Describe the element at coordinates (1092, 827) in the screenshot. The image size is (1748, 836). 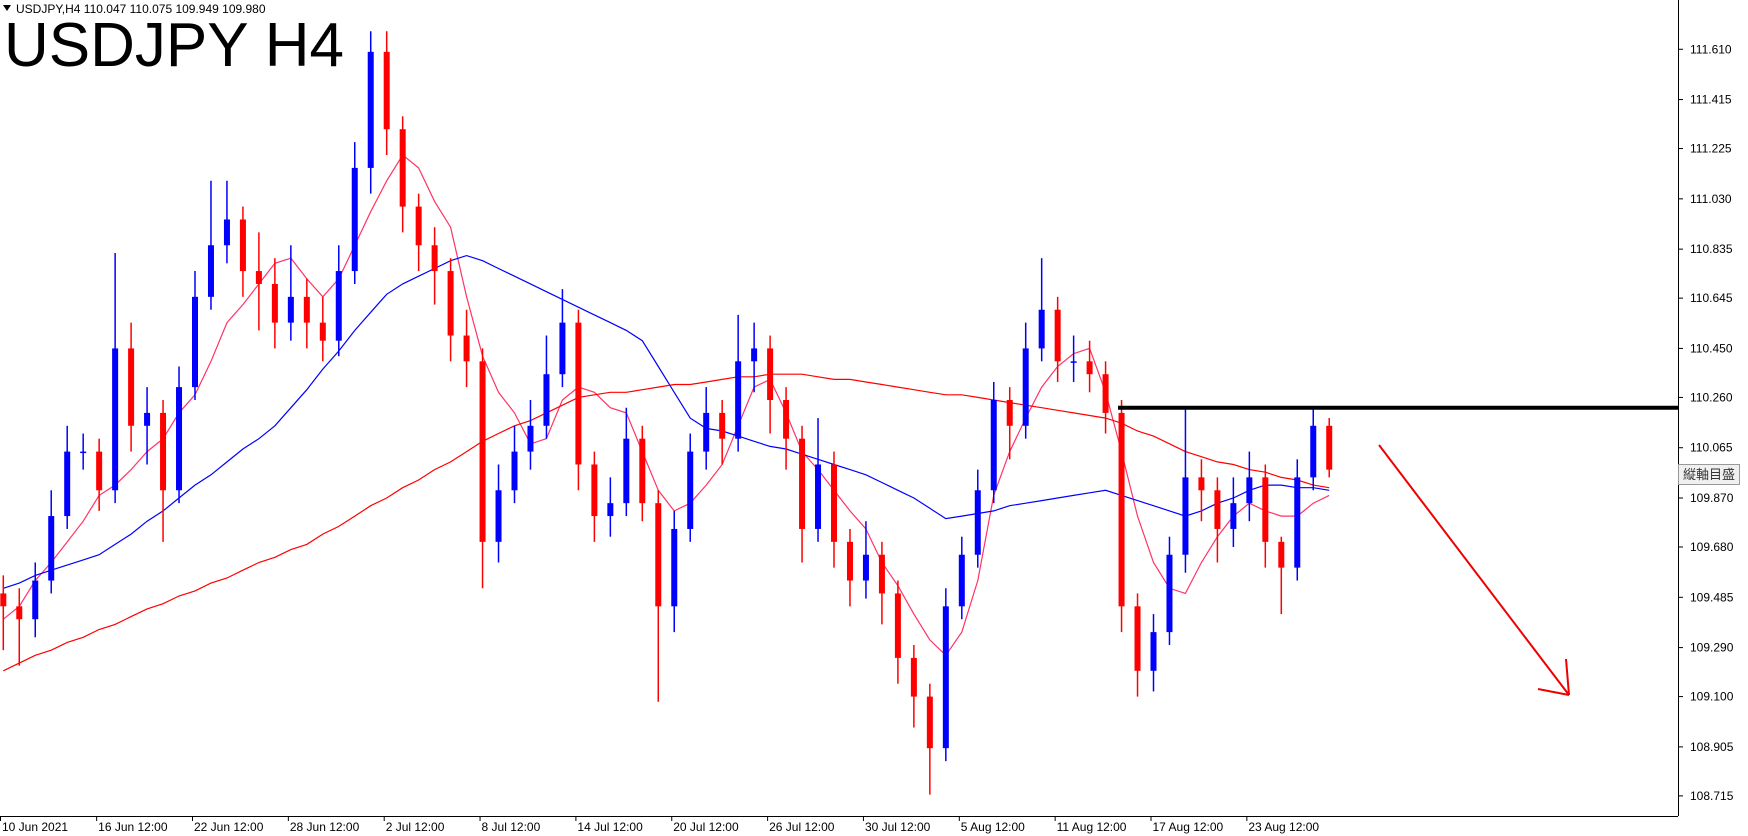
I see `x-tick-label: 11 Aug 12:00` at that location.